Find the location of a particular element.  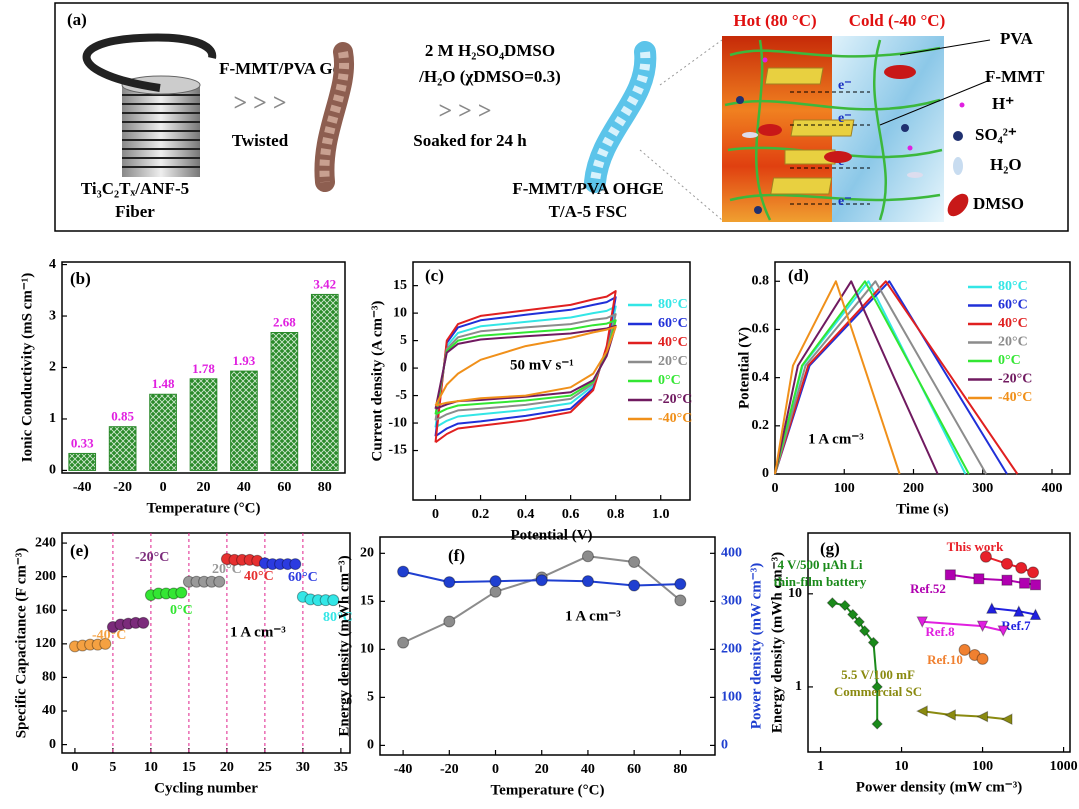

y-axis-label: Potential (V) is located at coordinates (744, 368).